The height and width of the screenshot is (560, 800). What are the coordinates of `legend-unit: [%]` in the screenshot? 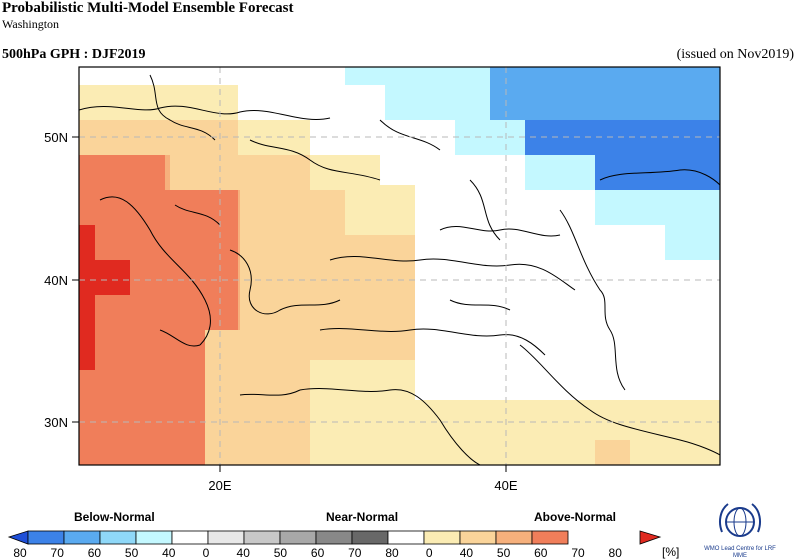 It's located at (670, 552).